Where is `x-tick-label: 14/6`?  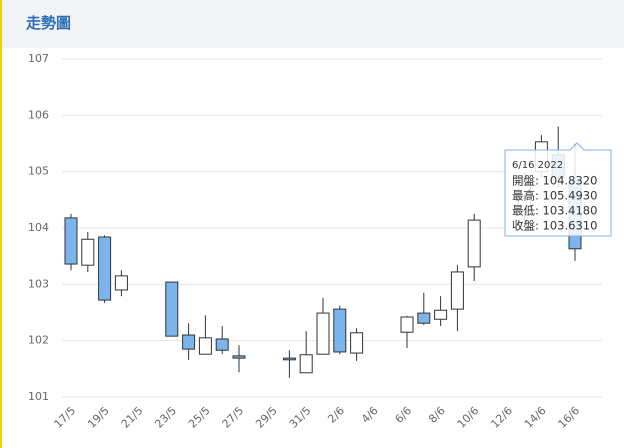 x-tick-label: 14/6 is located at coordinates (535, 417).